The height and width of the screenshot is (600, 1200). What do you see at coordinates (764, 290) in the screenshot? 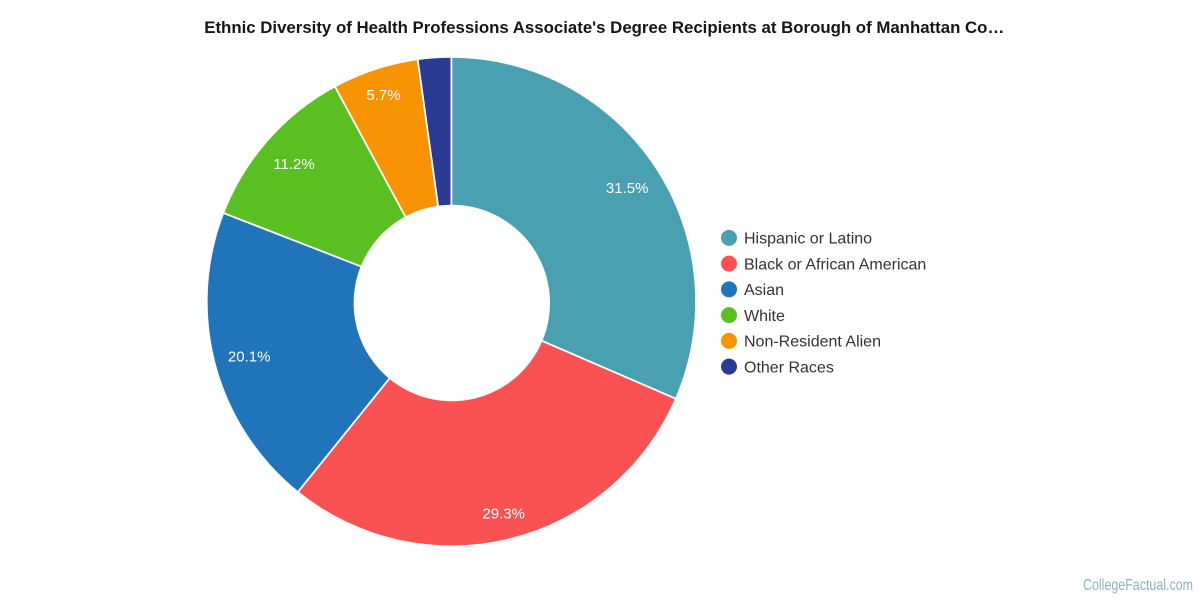
I see `svg-text: Asian` at bounding box center [764, 290].